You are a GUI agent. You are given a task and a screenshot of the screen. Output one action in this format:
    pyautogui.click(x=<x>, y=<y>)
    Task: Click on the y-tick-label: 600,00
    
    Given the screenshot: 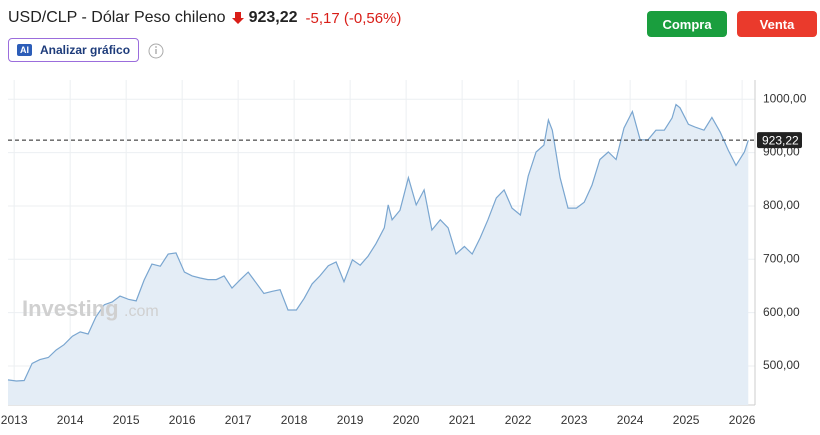 What is the action you would take?
    pyautogui.click(x=781, y=312)
    